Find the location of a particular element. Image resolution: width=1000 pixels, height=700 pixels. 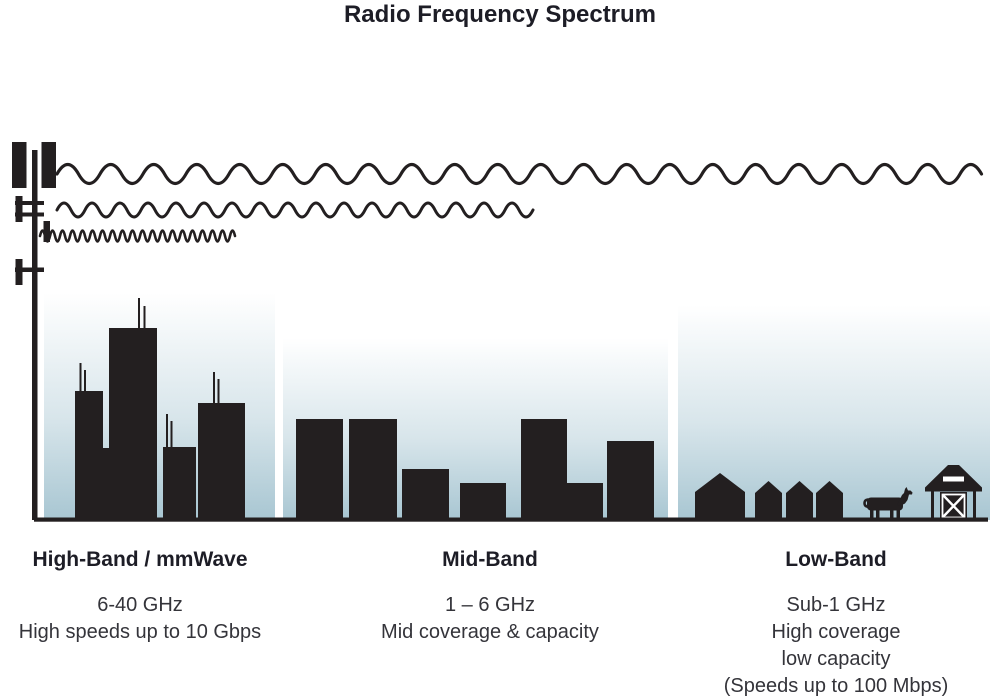

medium-wavelength-wave-icon is located at coordinates (295, 210).